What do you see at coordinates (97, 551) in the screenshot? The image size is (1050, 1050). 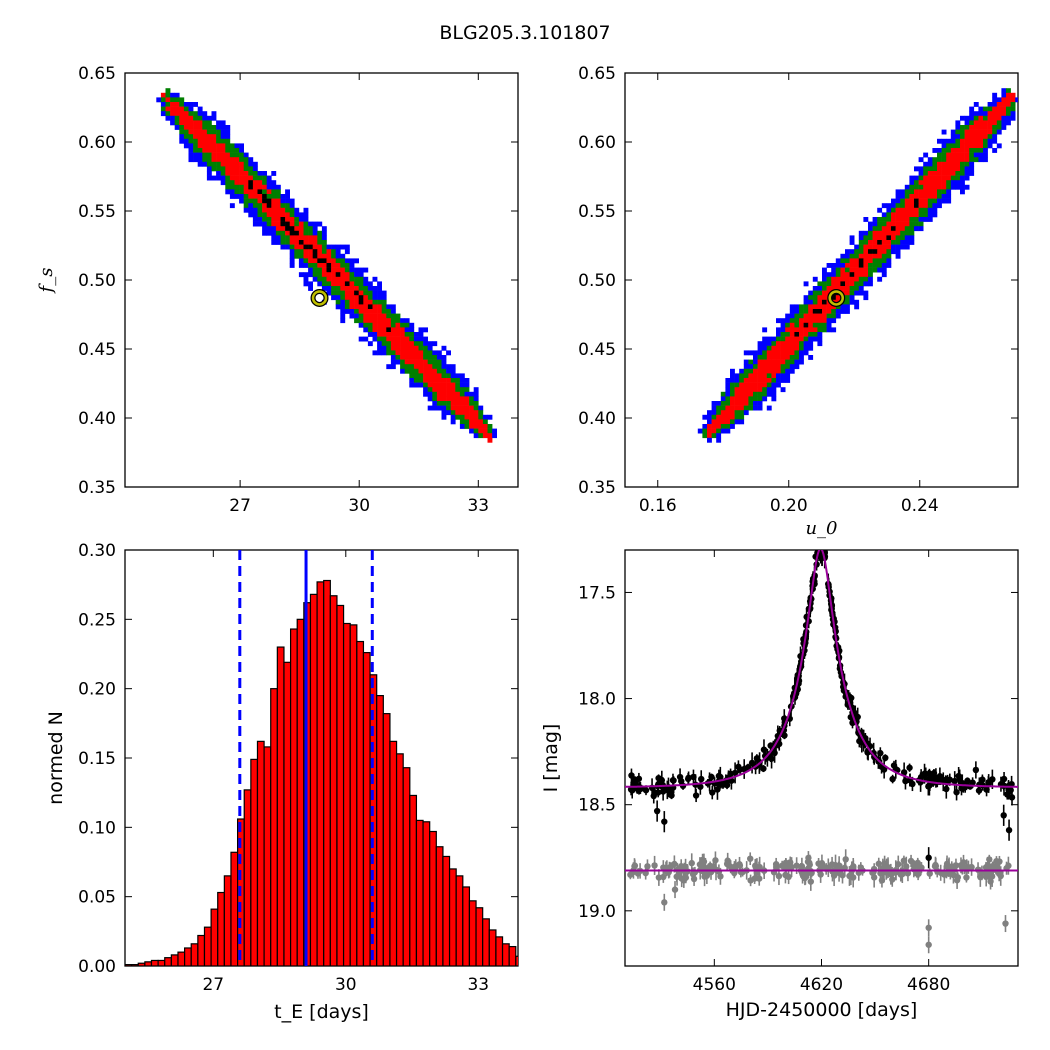 I see `y-tick-label: 0.30` at bounding box center [97, 551].